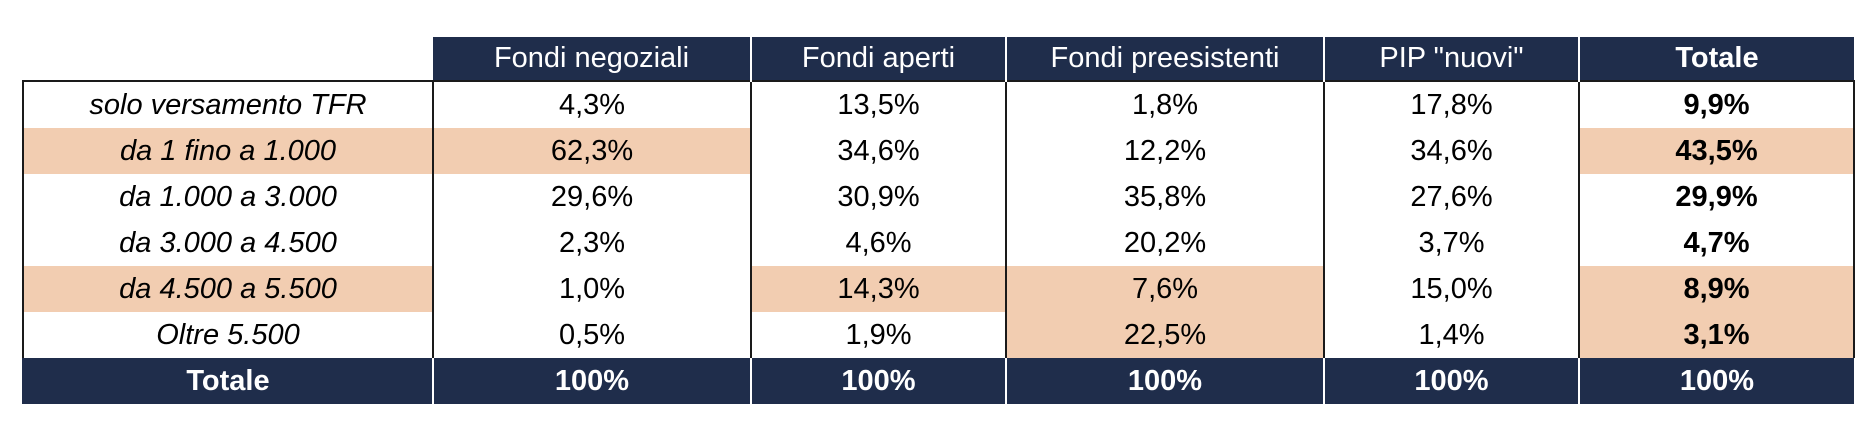 The width and height of the screenshot is (1870, 426). I want to click on table-row: Oltre 5.500 0,5% 1,9% 22,5% 1,4% 3,1%, so click(938, 335).